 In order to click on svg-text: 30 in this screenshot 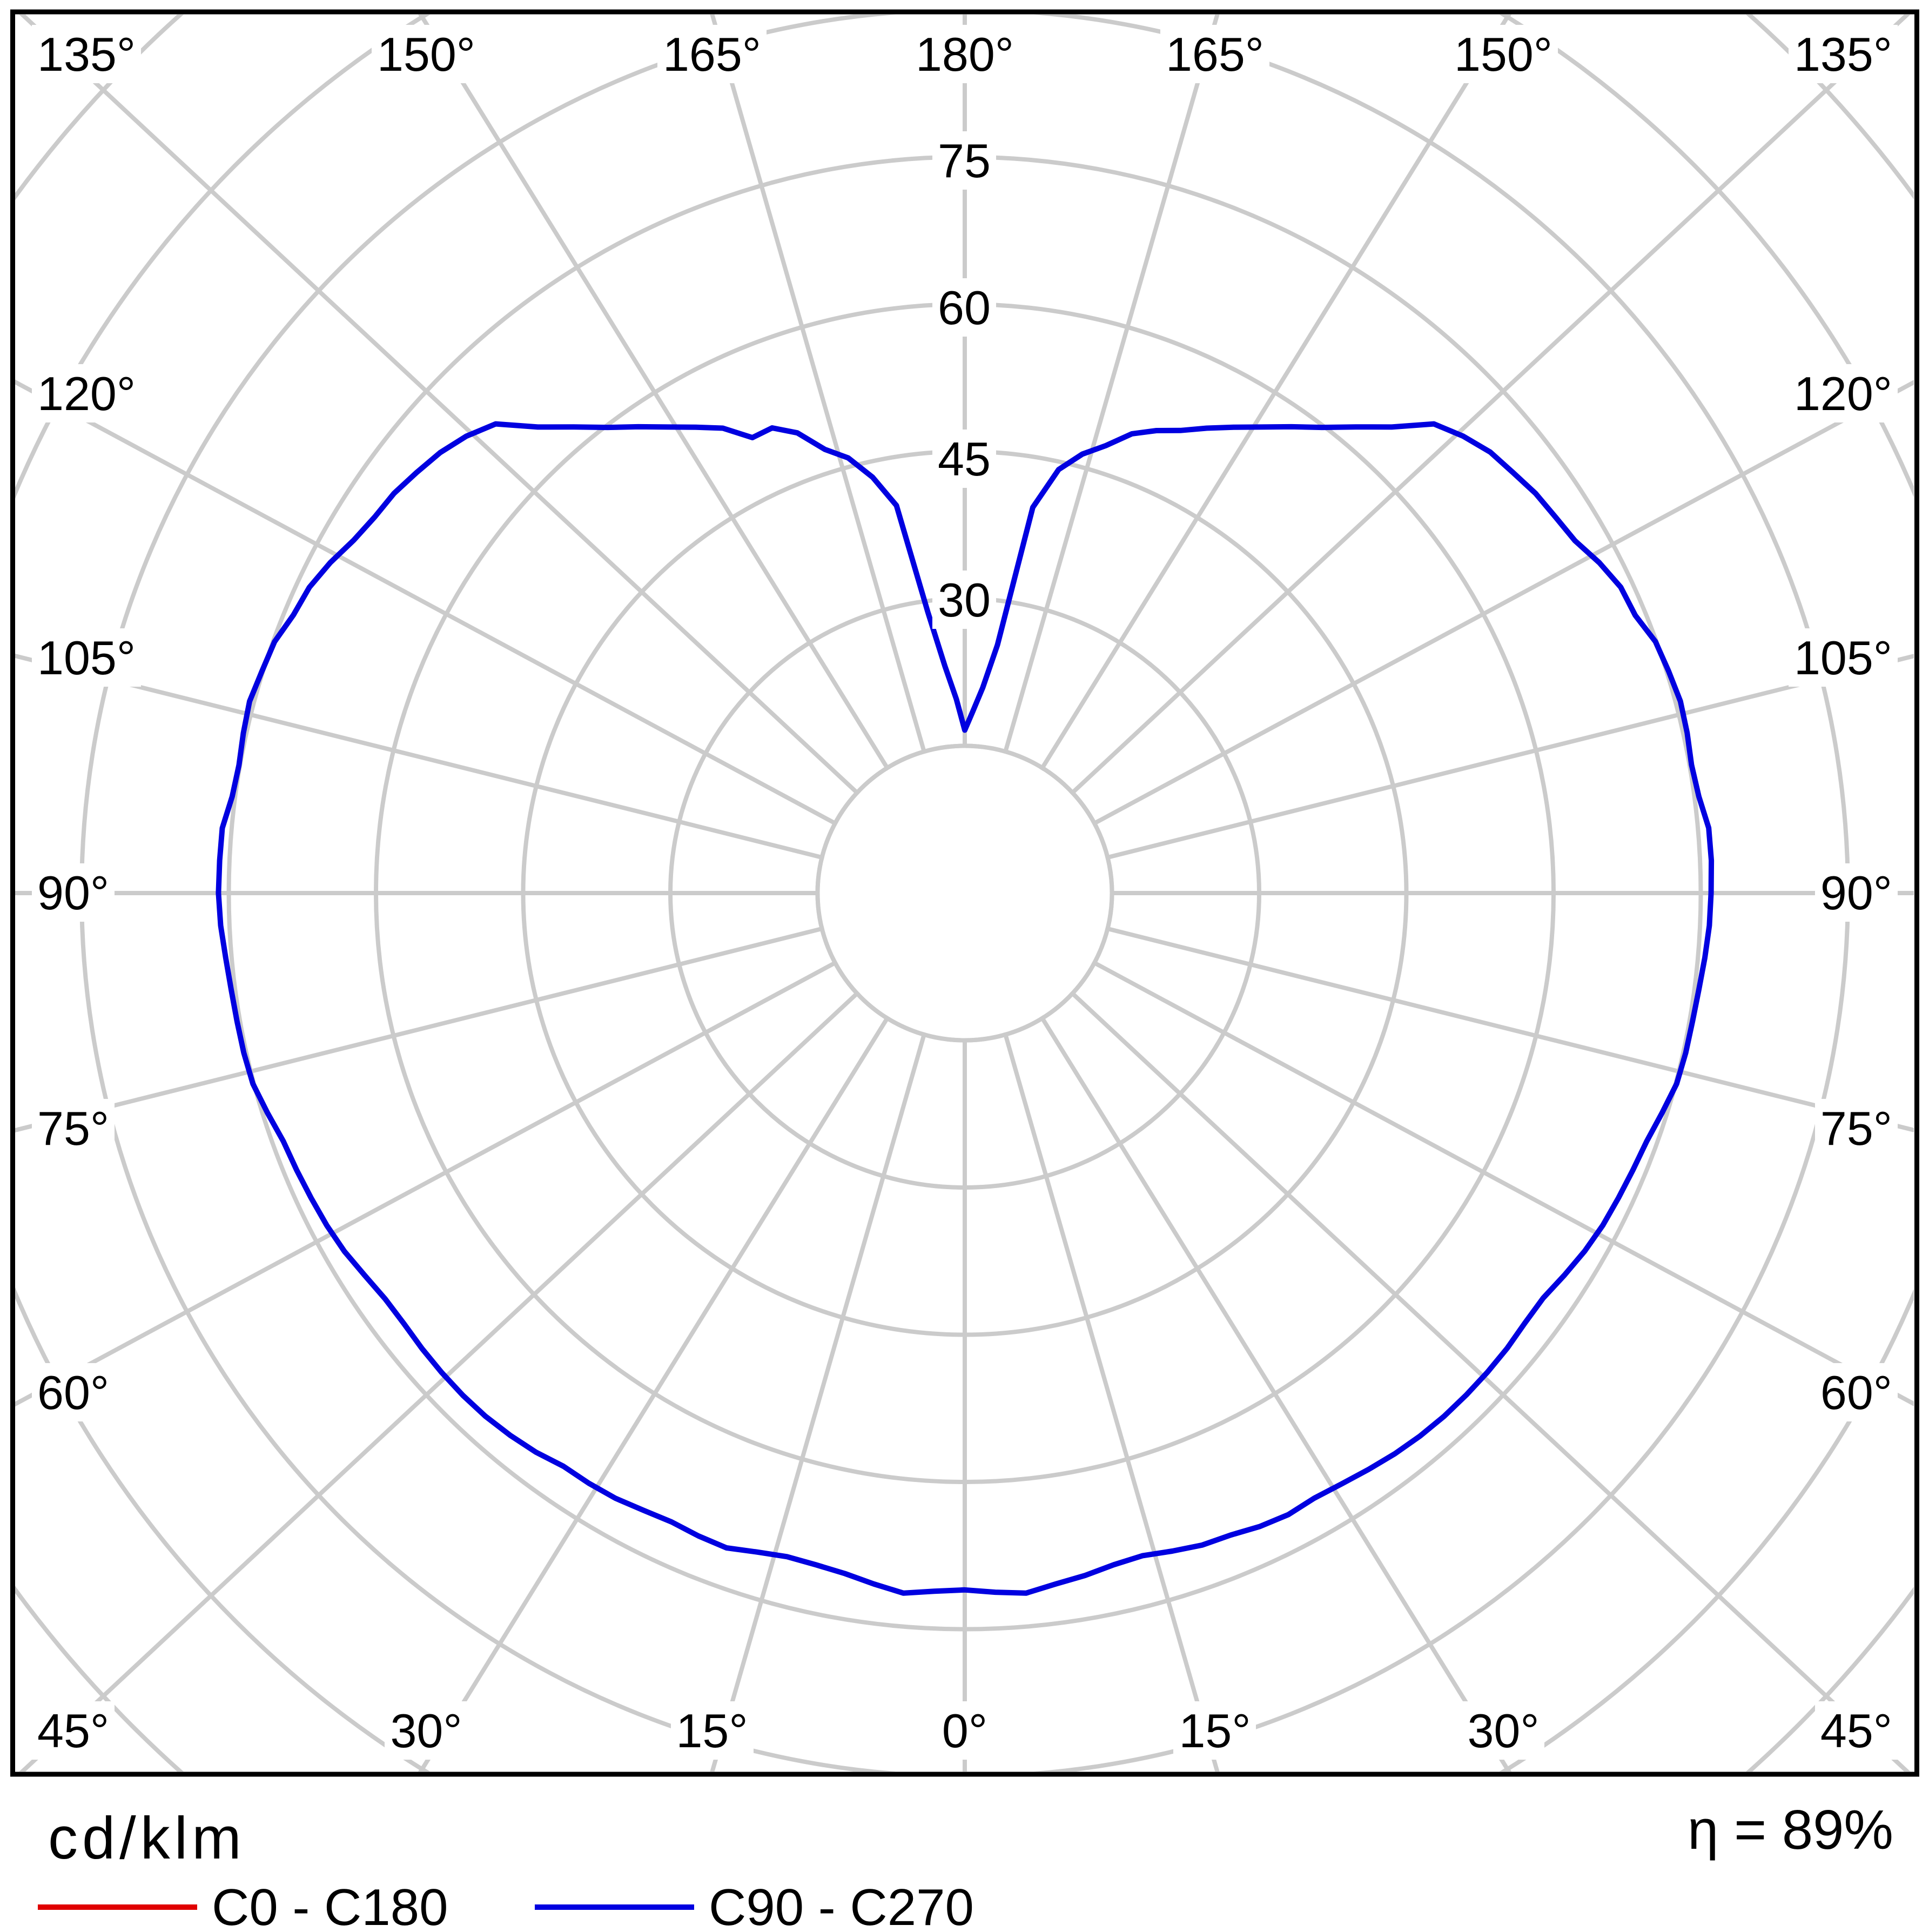, I will do `click(965, 600)`.